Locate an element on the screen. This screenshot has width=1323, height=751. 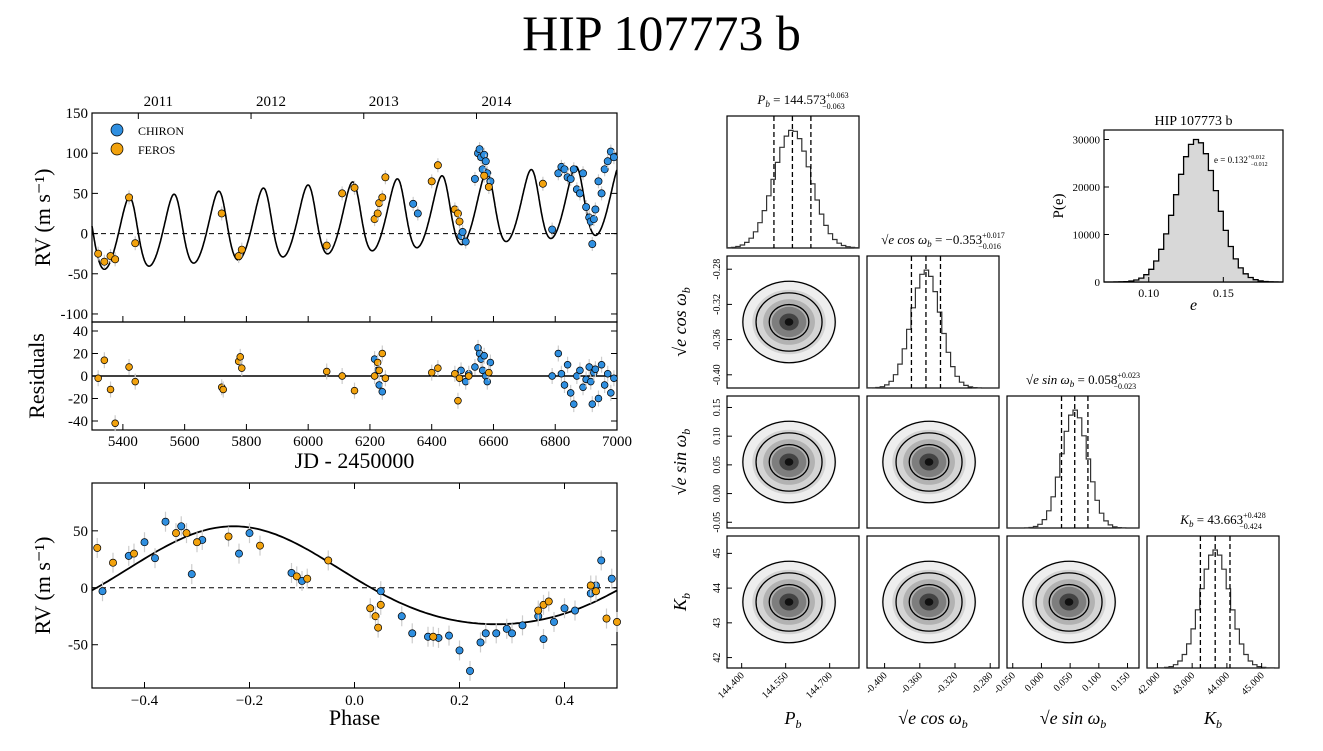
y-tick-label: 0.15 is located at coordinates (717, 408).